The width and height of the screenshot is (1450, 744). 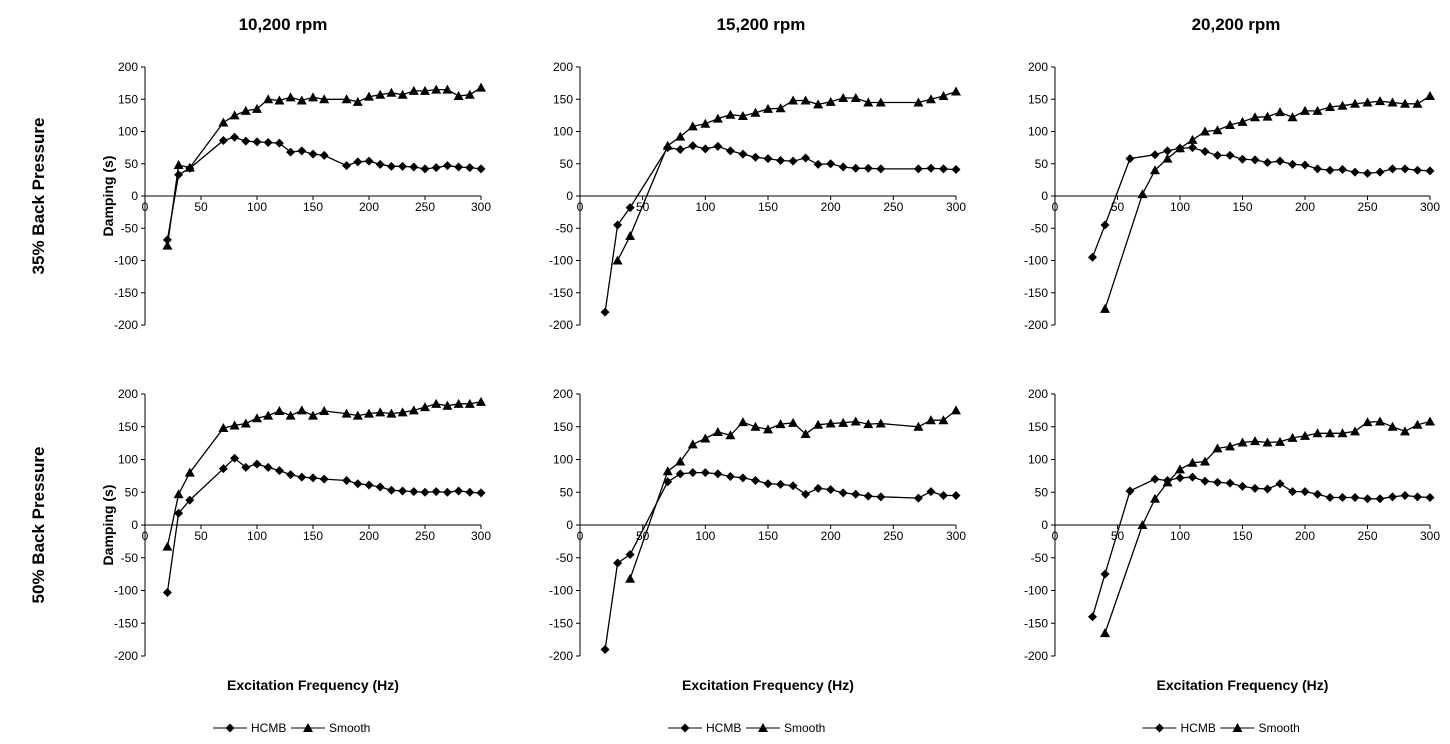 What do you see at coordinates (38, 196) in the screenshot?
I see `row-title-35: 35% Back Pressure` at bounding box center [38, 196].